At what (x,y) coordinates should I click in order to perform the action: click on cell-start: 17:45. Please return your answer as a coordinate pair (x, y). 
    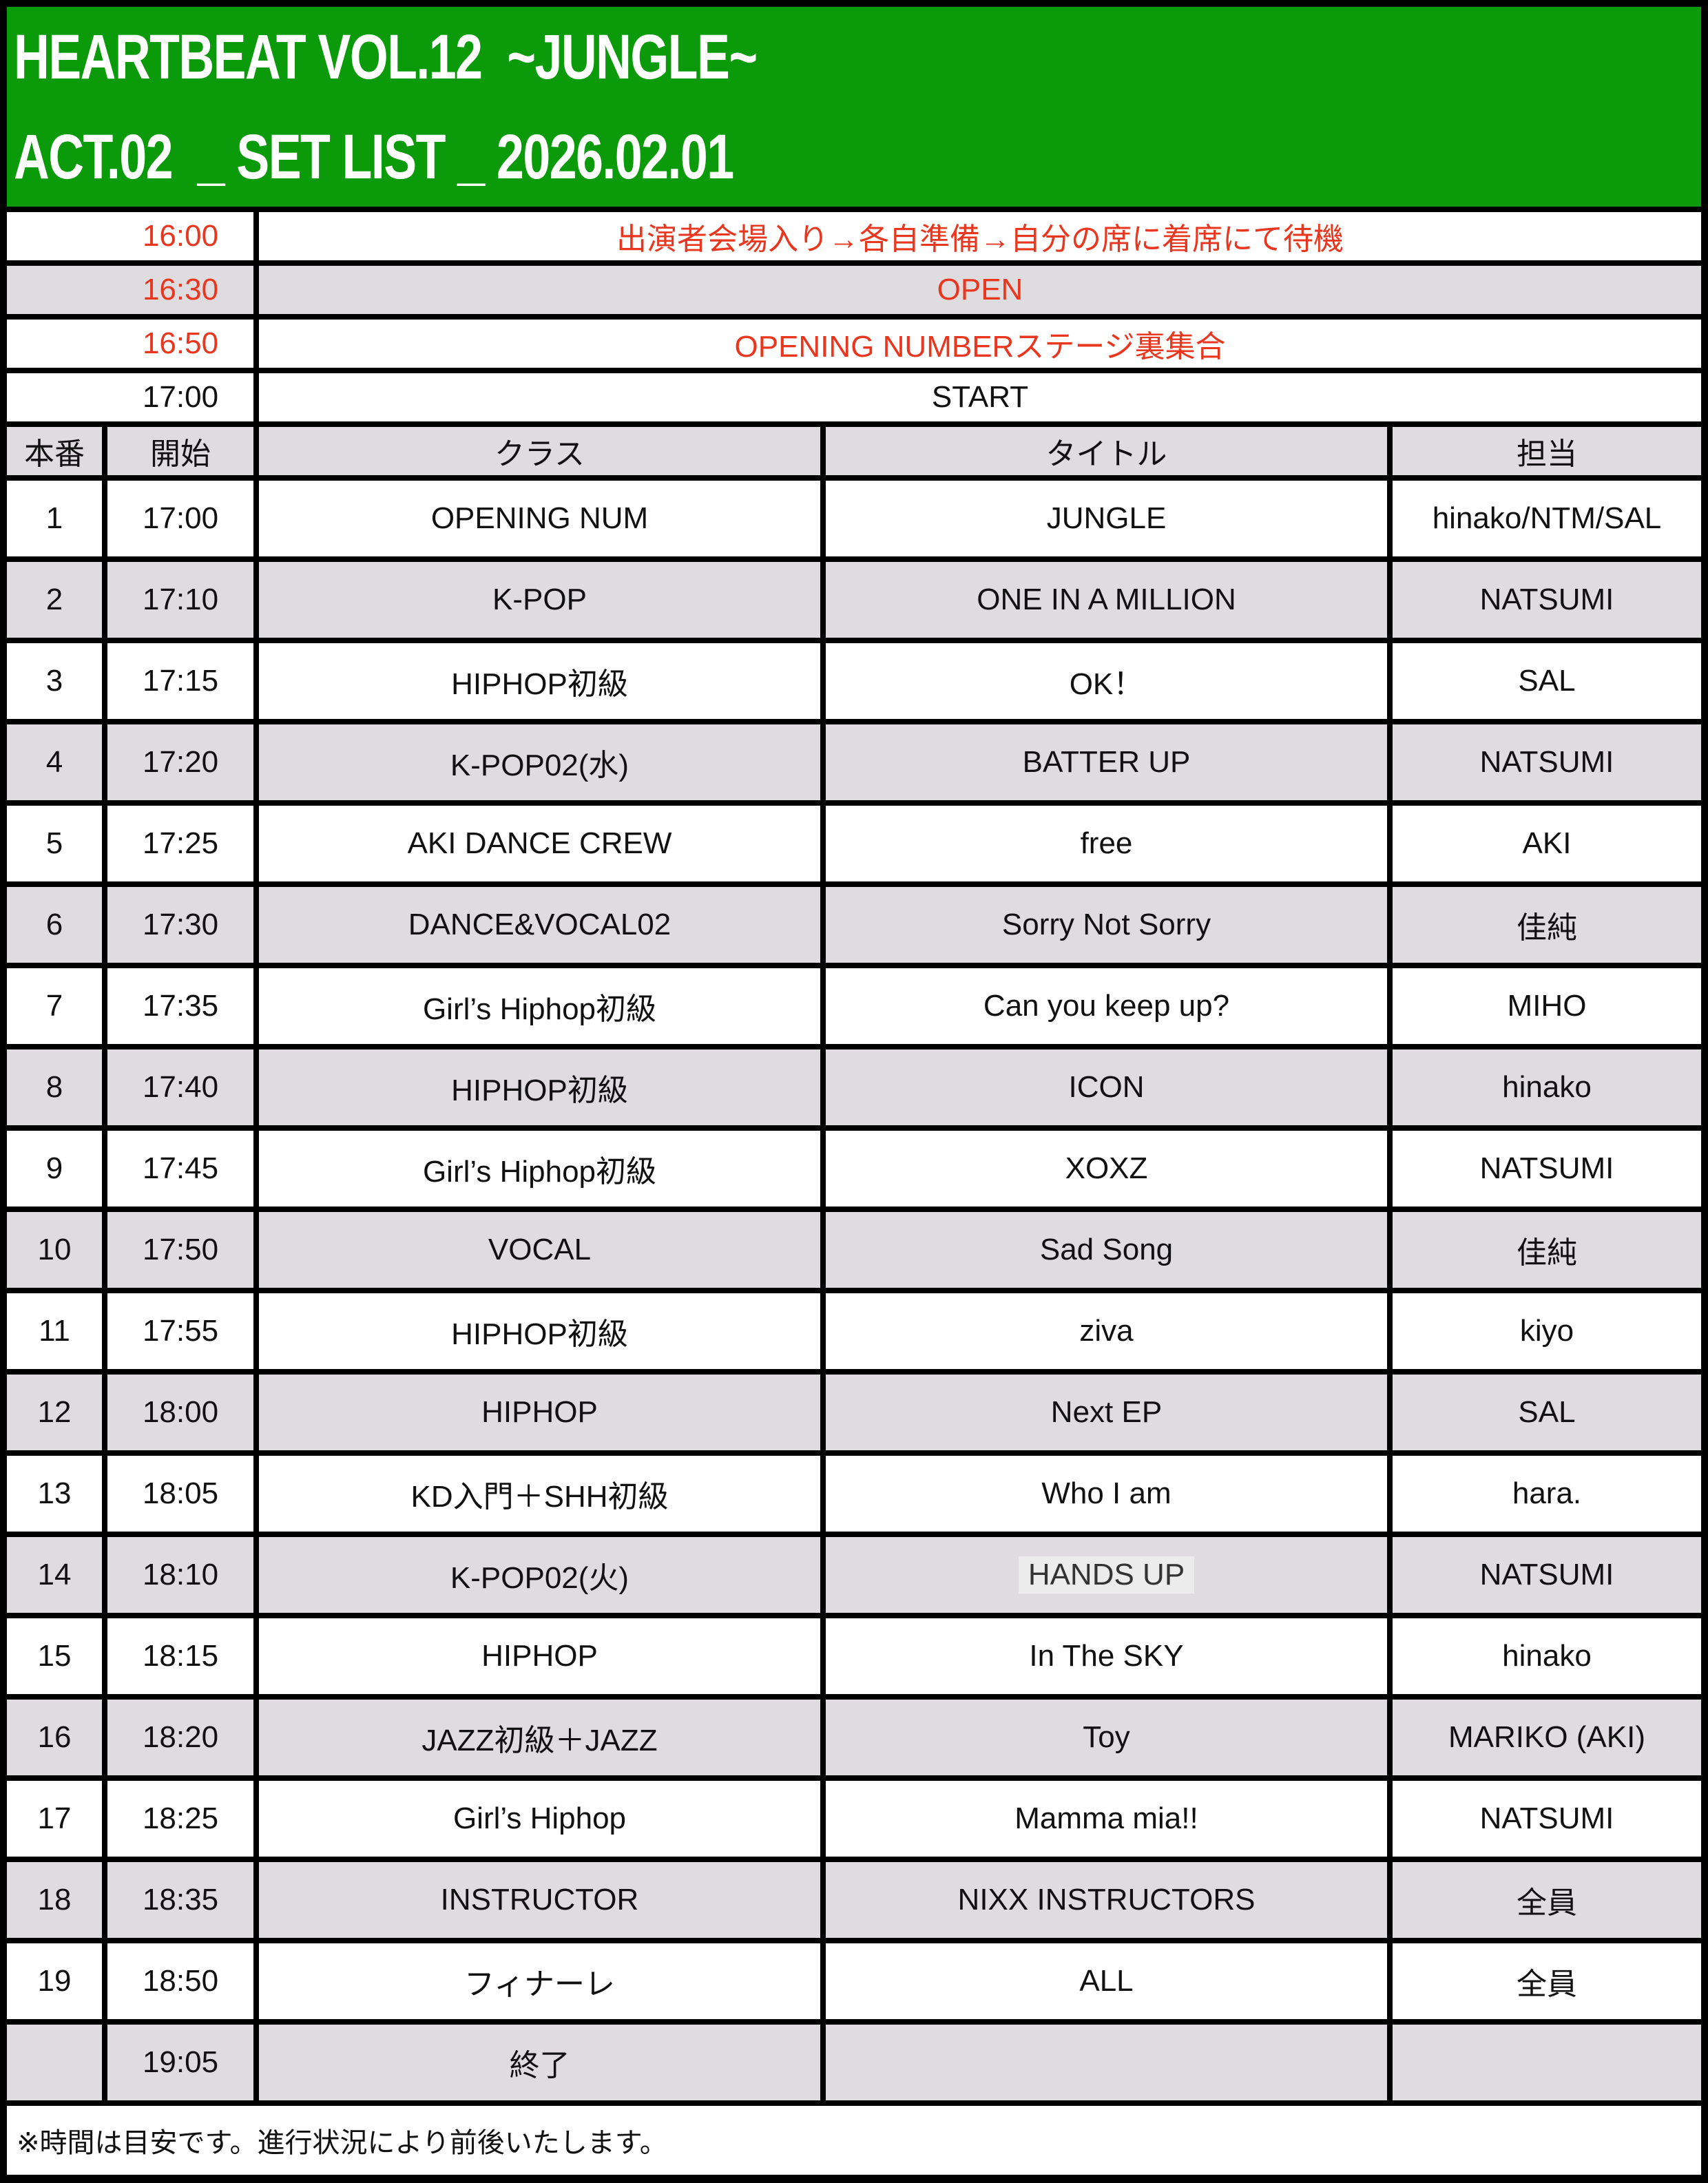
    Looking at the image, I should click on (180, 1169).